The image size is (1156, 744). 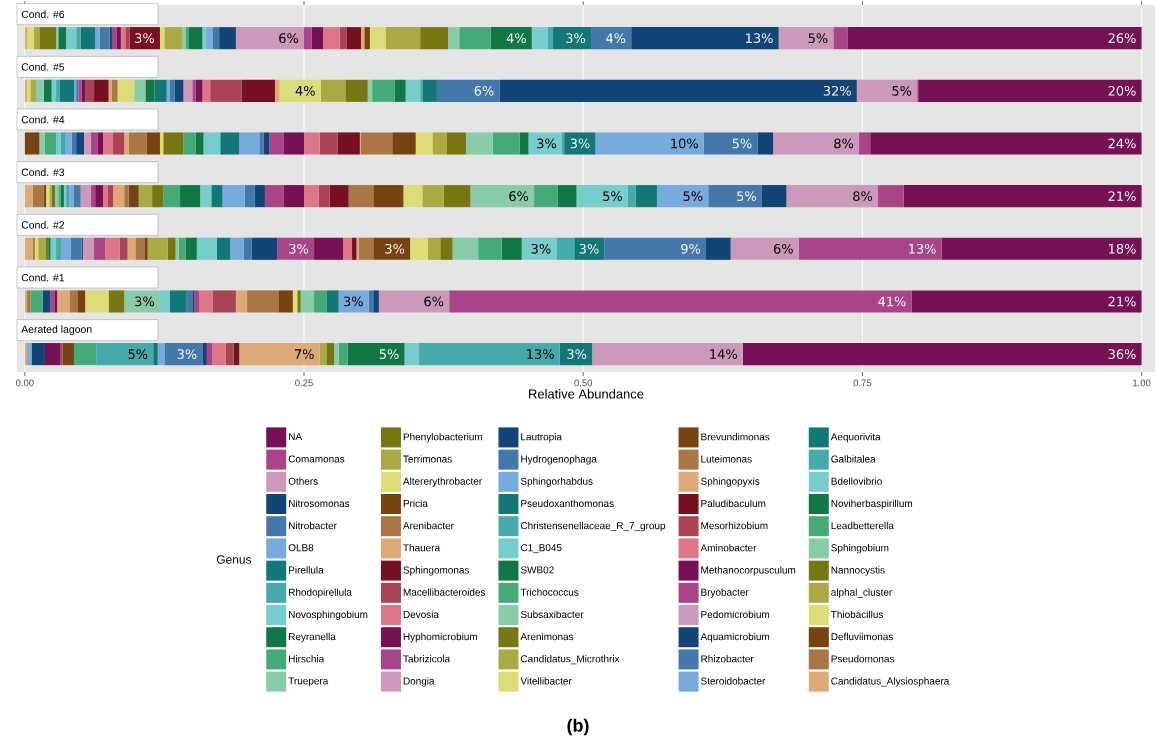 I want to click on legend-label: Pseudoxanthomonas, so click(x=567, y=503).